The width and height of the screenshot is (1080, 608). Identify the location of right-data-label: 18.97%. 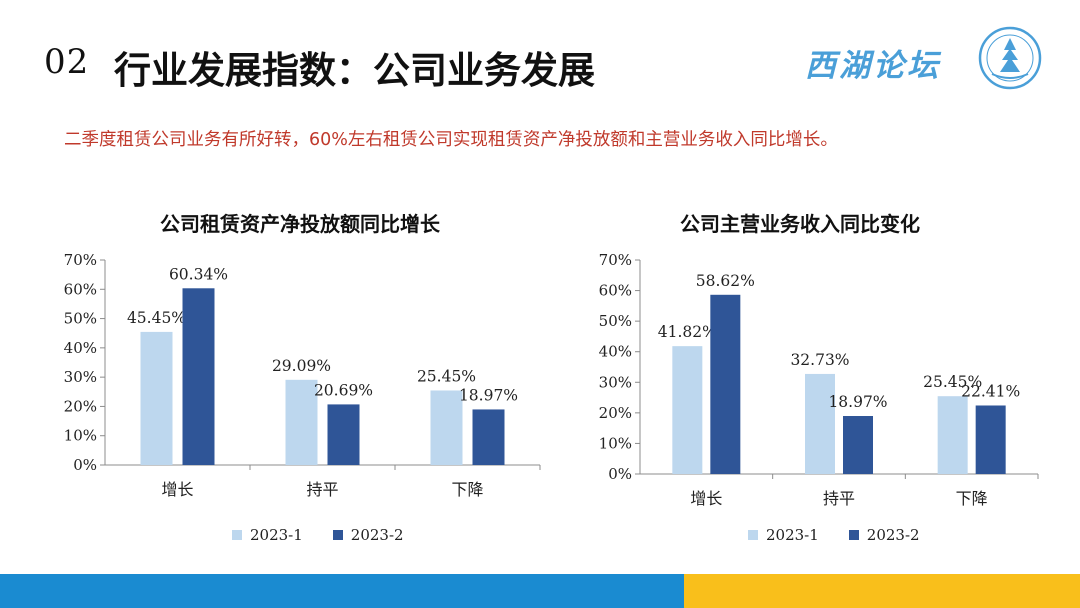
(857, 402).